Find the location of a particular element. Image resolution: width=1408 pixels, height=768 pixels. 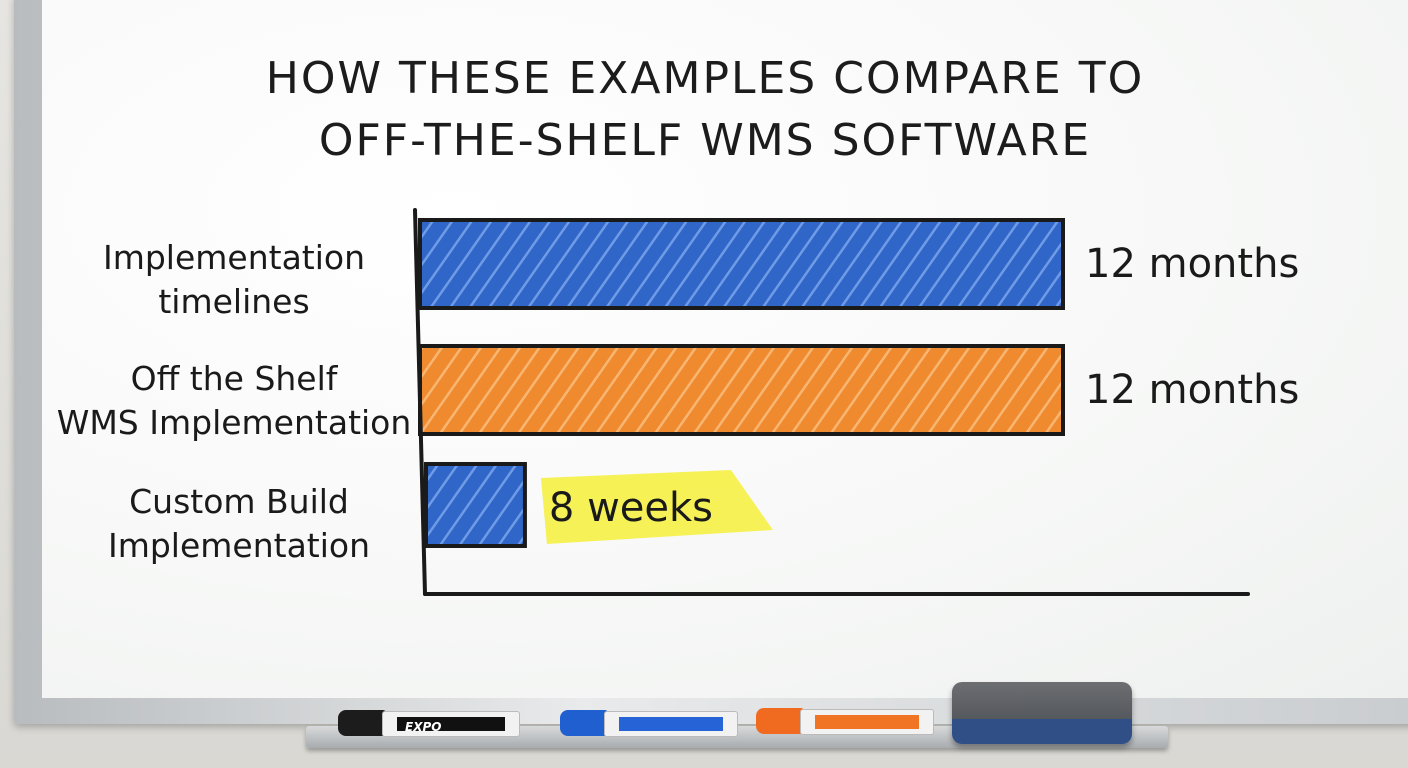

orange-marker-body is located at coordinates (867, 722).